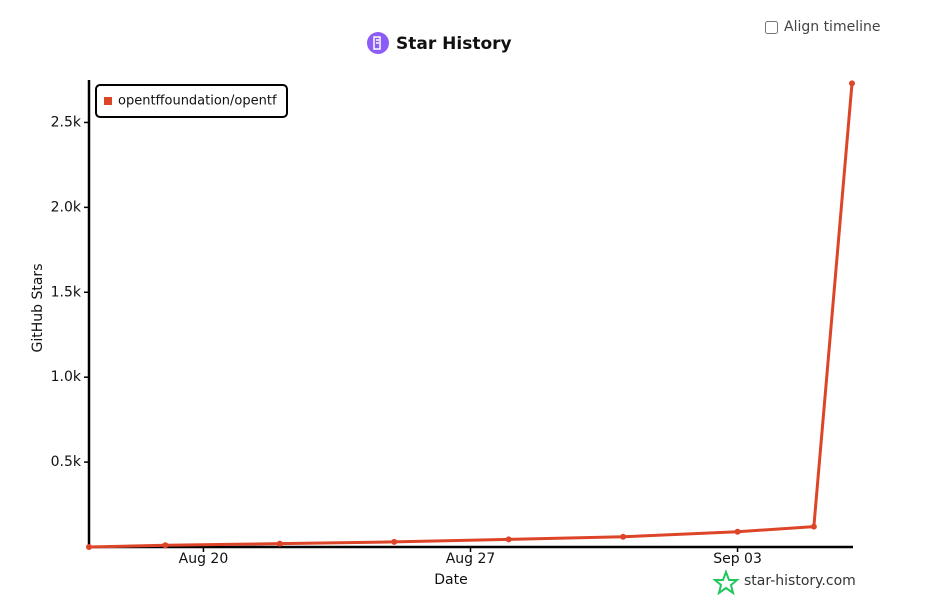 The width and height of the screenshot is (932, 615). Describe the element at coordinates (800, 581) in the screenshot. I see `watermark: star-history.com` at that location.